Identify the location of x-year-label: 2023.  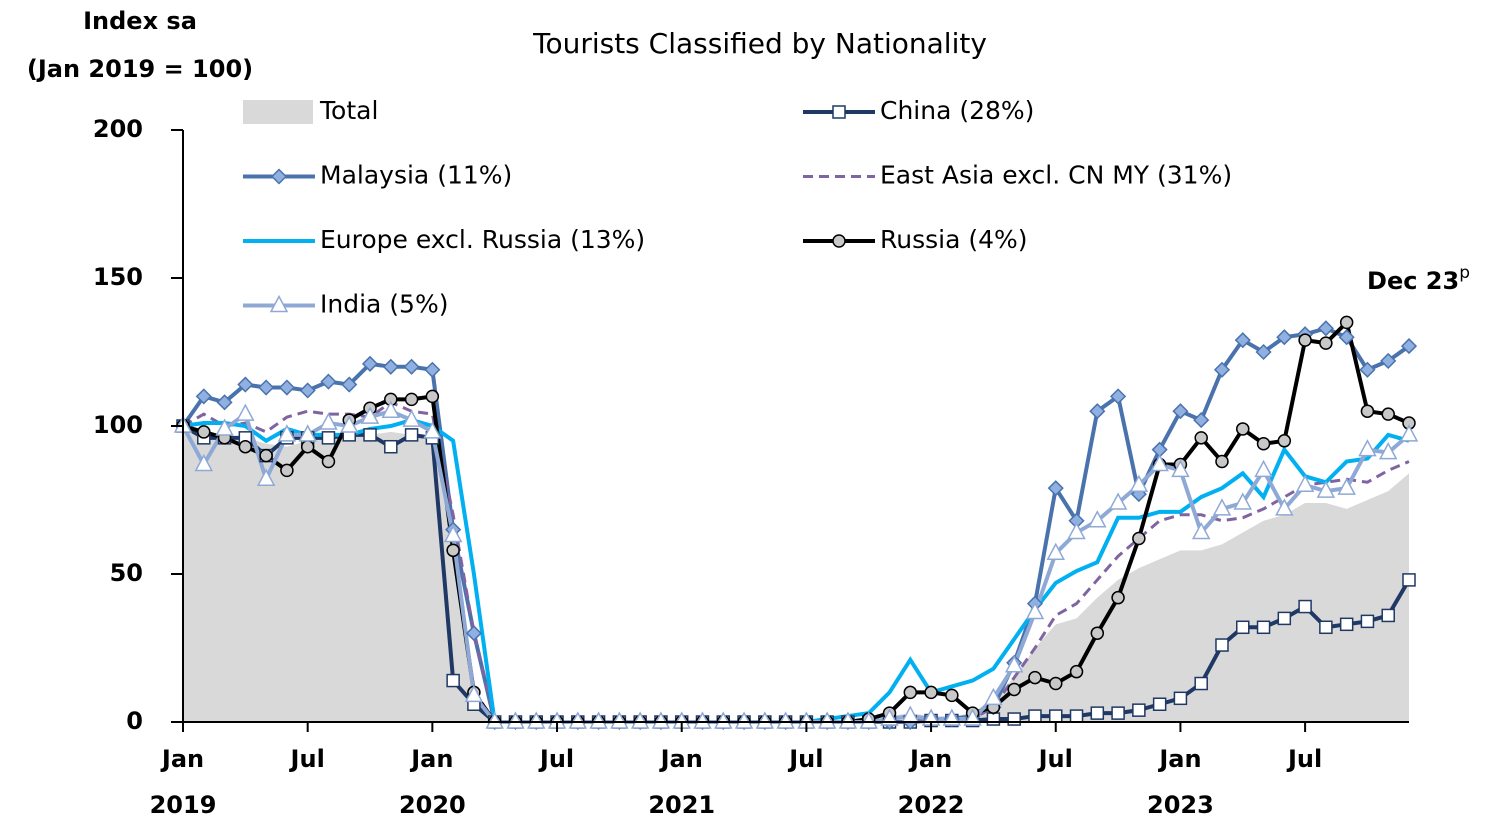
(1180, 805).